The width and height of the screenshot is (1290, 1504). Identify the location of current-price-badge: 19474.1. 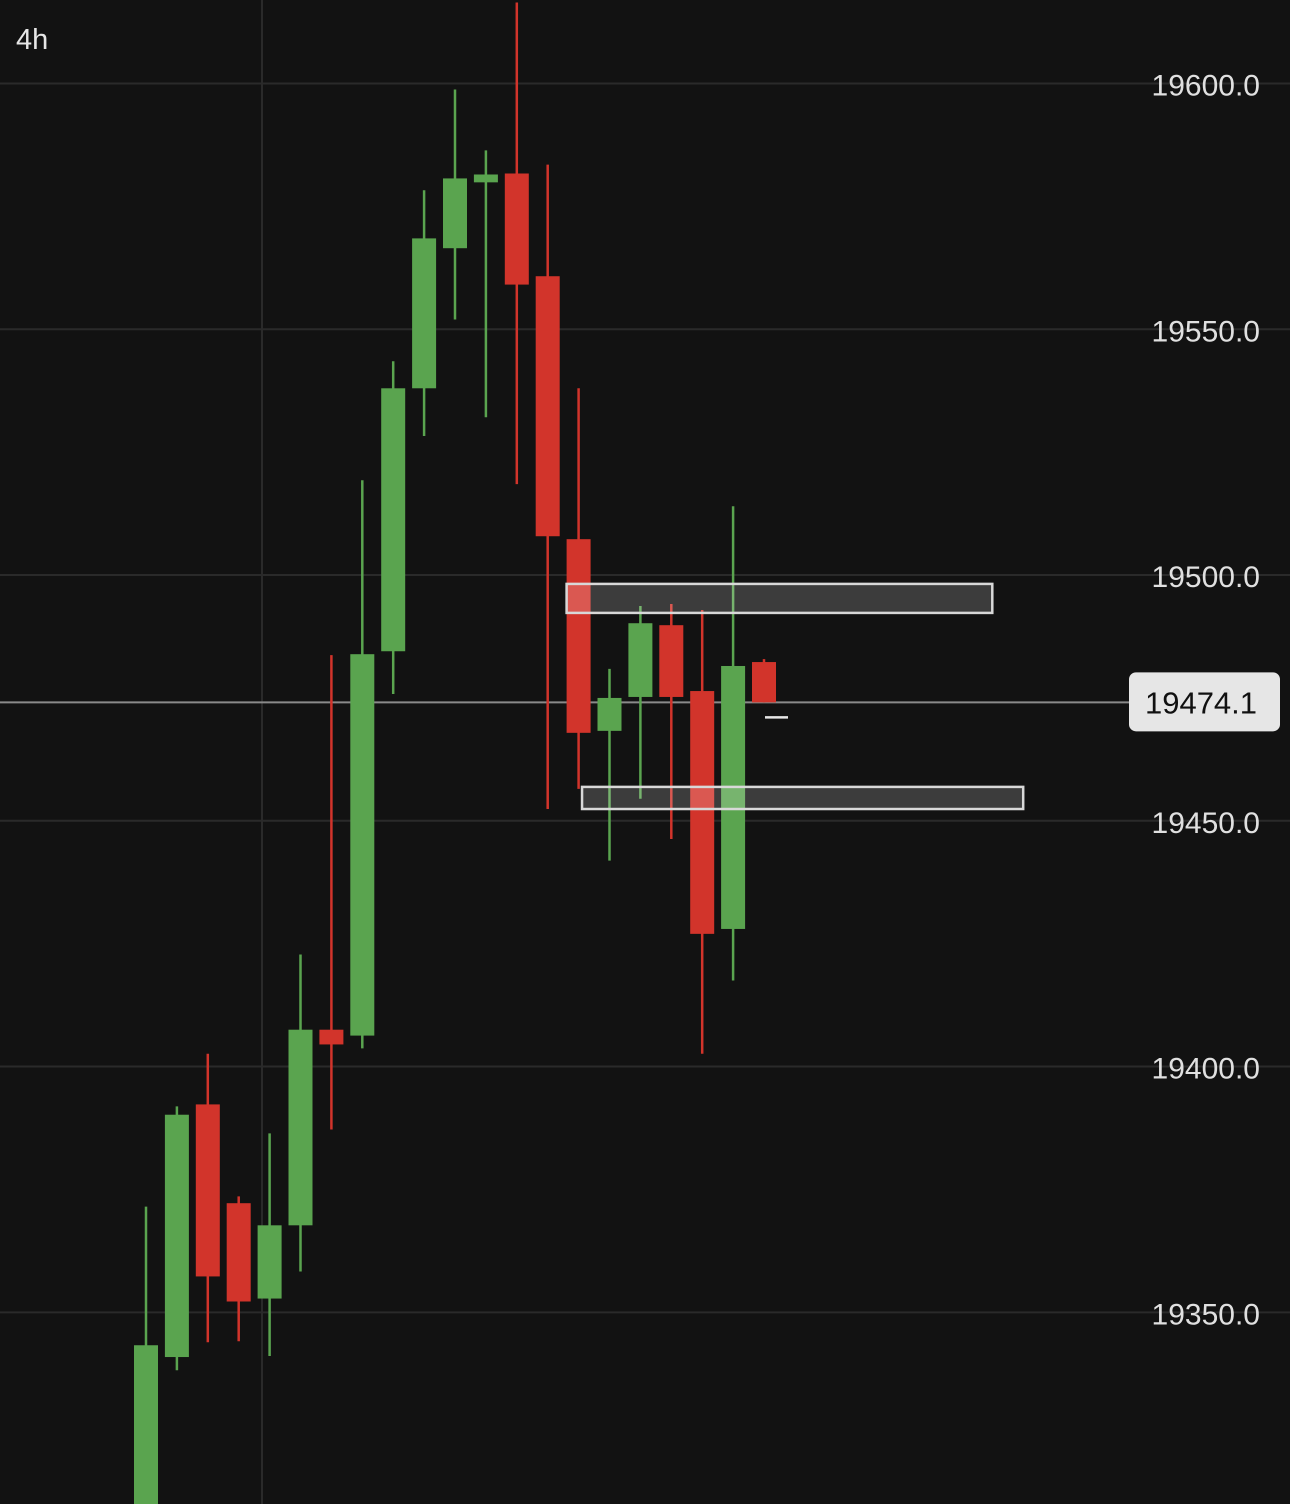
(1204, 702).